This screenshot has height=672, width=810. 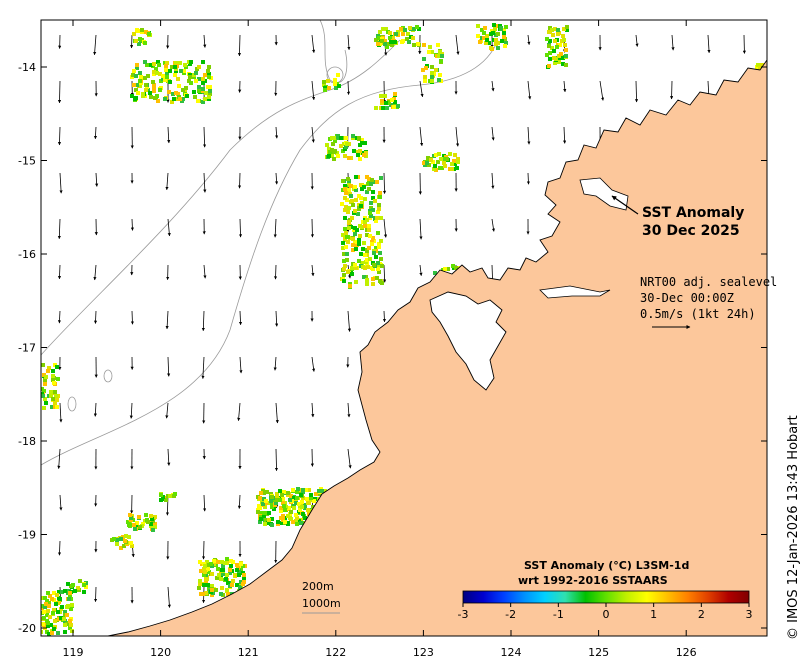 What do you see at coordinates (248, 652) in the screenshot?
I see `x-tick-label: 121` at bounding box center [248, 652].